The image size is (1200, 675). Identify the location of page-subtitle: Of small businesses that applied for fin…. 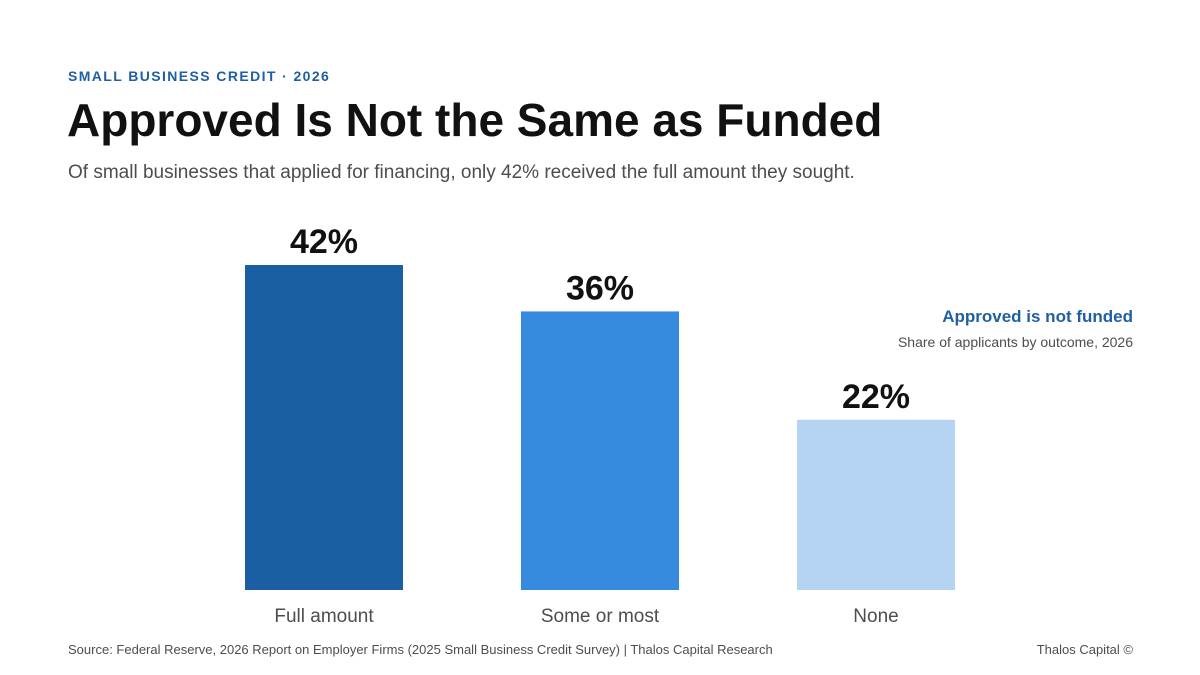
(461, 172).